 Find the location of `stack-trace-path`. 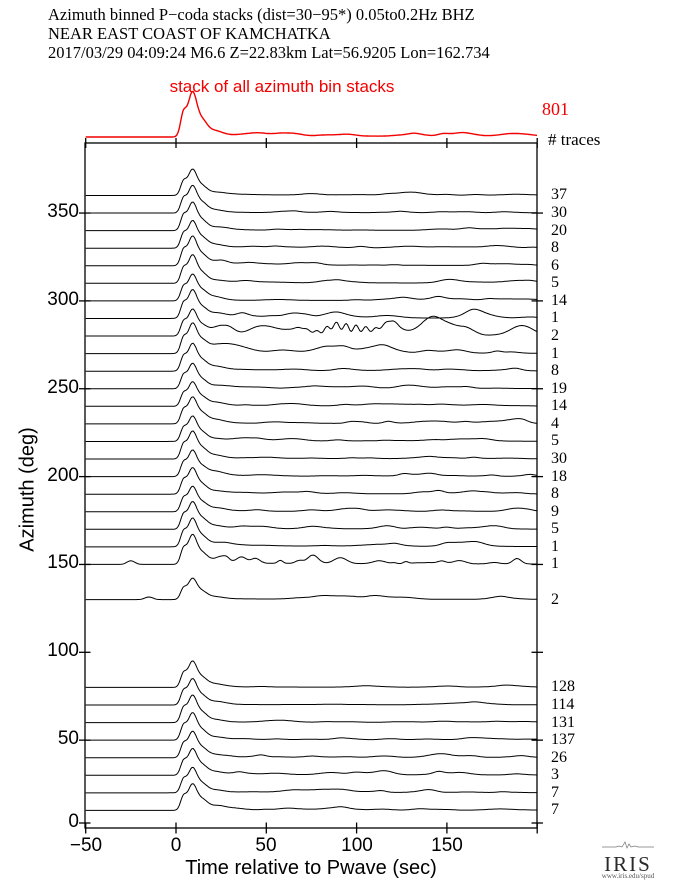

stack-trace-path is located at coordinates (311, 114).